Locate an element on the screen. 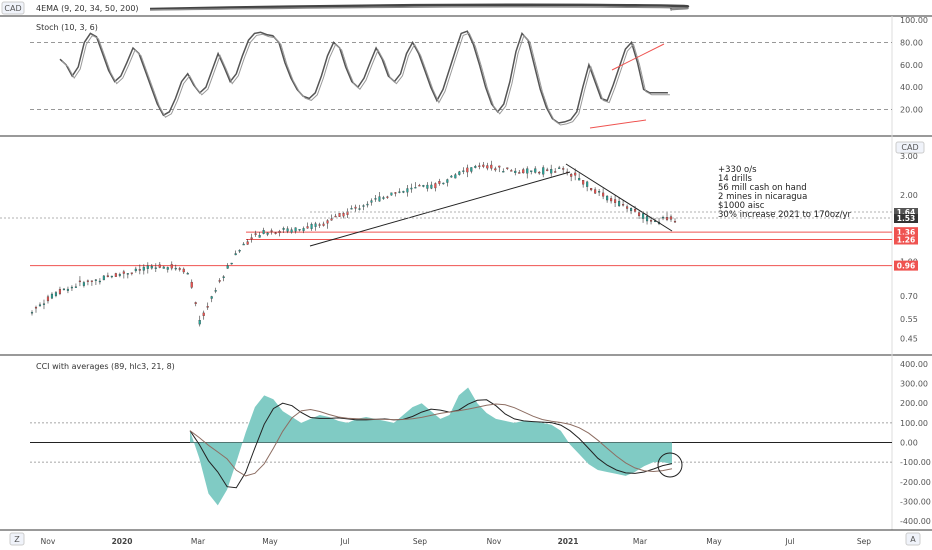  price-currency-badge is located at coordinates (910, 147).